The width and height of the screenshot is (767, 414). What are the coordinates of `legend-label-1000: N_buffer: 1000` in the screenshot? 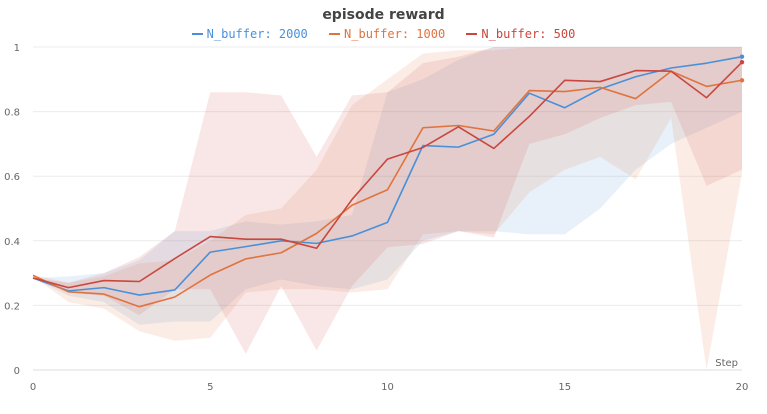 It's located at (395, 34).